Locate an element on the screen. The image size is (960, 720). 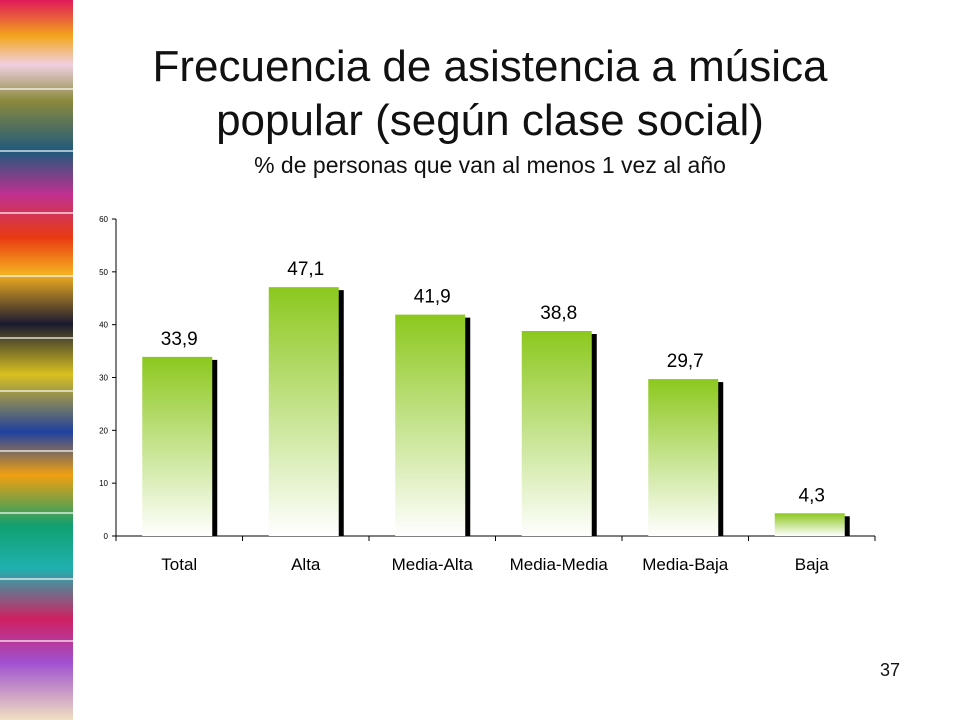
y-tick-label: 20 is located at coordinates (103, 430).